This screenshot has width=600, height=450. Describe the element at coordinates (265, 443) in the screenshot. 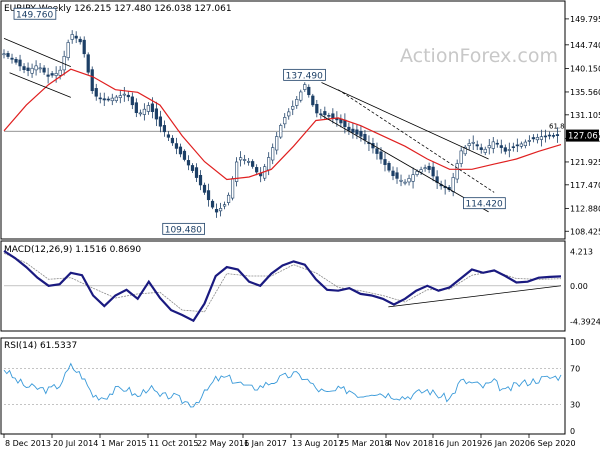

I see `x-tick-label: 1 Jan 2017` at that location.